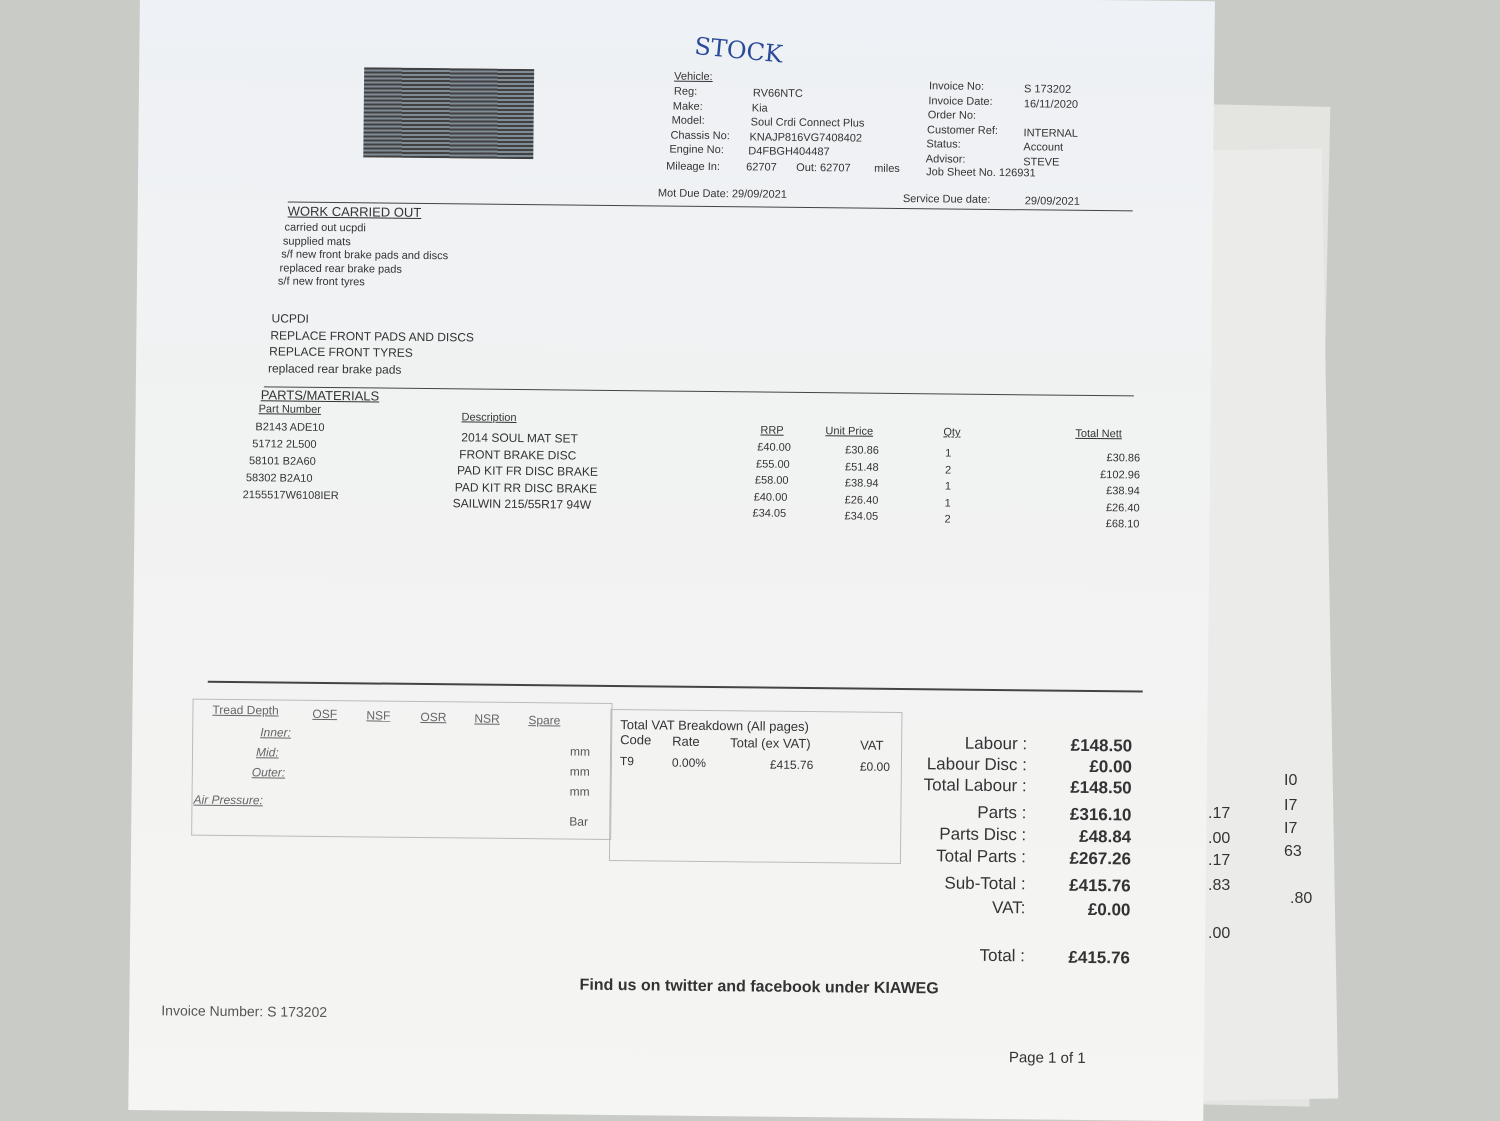 The width and height of the screenshot is (1500, 1121). I want to click on part-number: B2143 ADE10, so click(290, 427).